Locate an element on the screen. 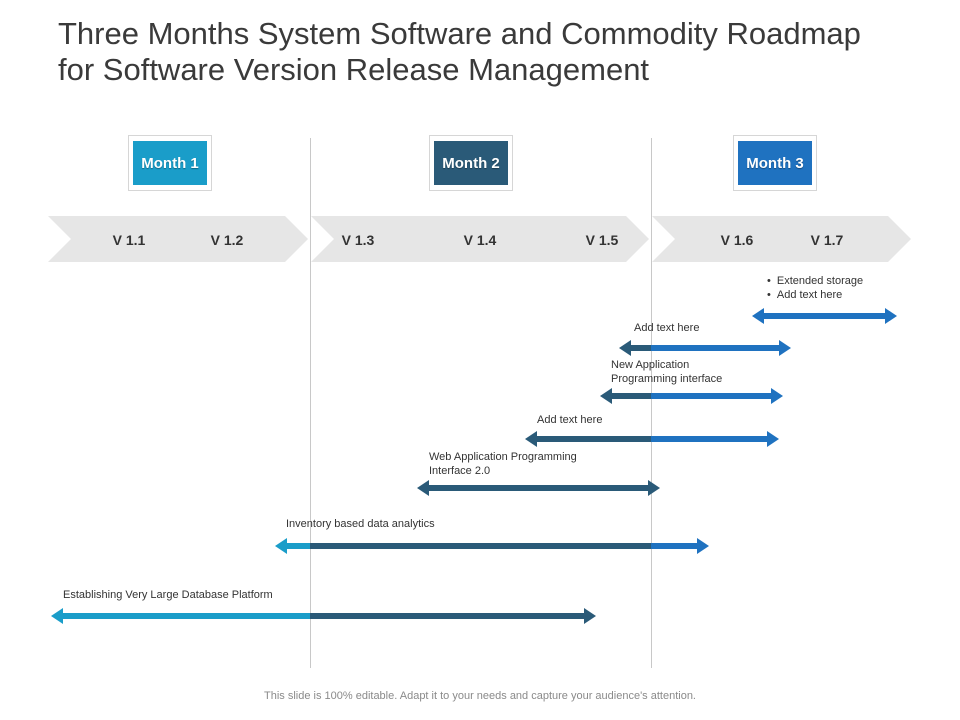  month-3-header: Month 3 is located at coordinates (775, 163).